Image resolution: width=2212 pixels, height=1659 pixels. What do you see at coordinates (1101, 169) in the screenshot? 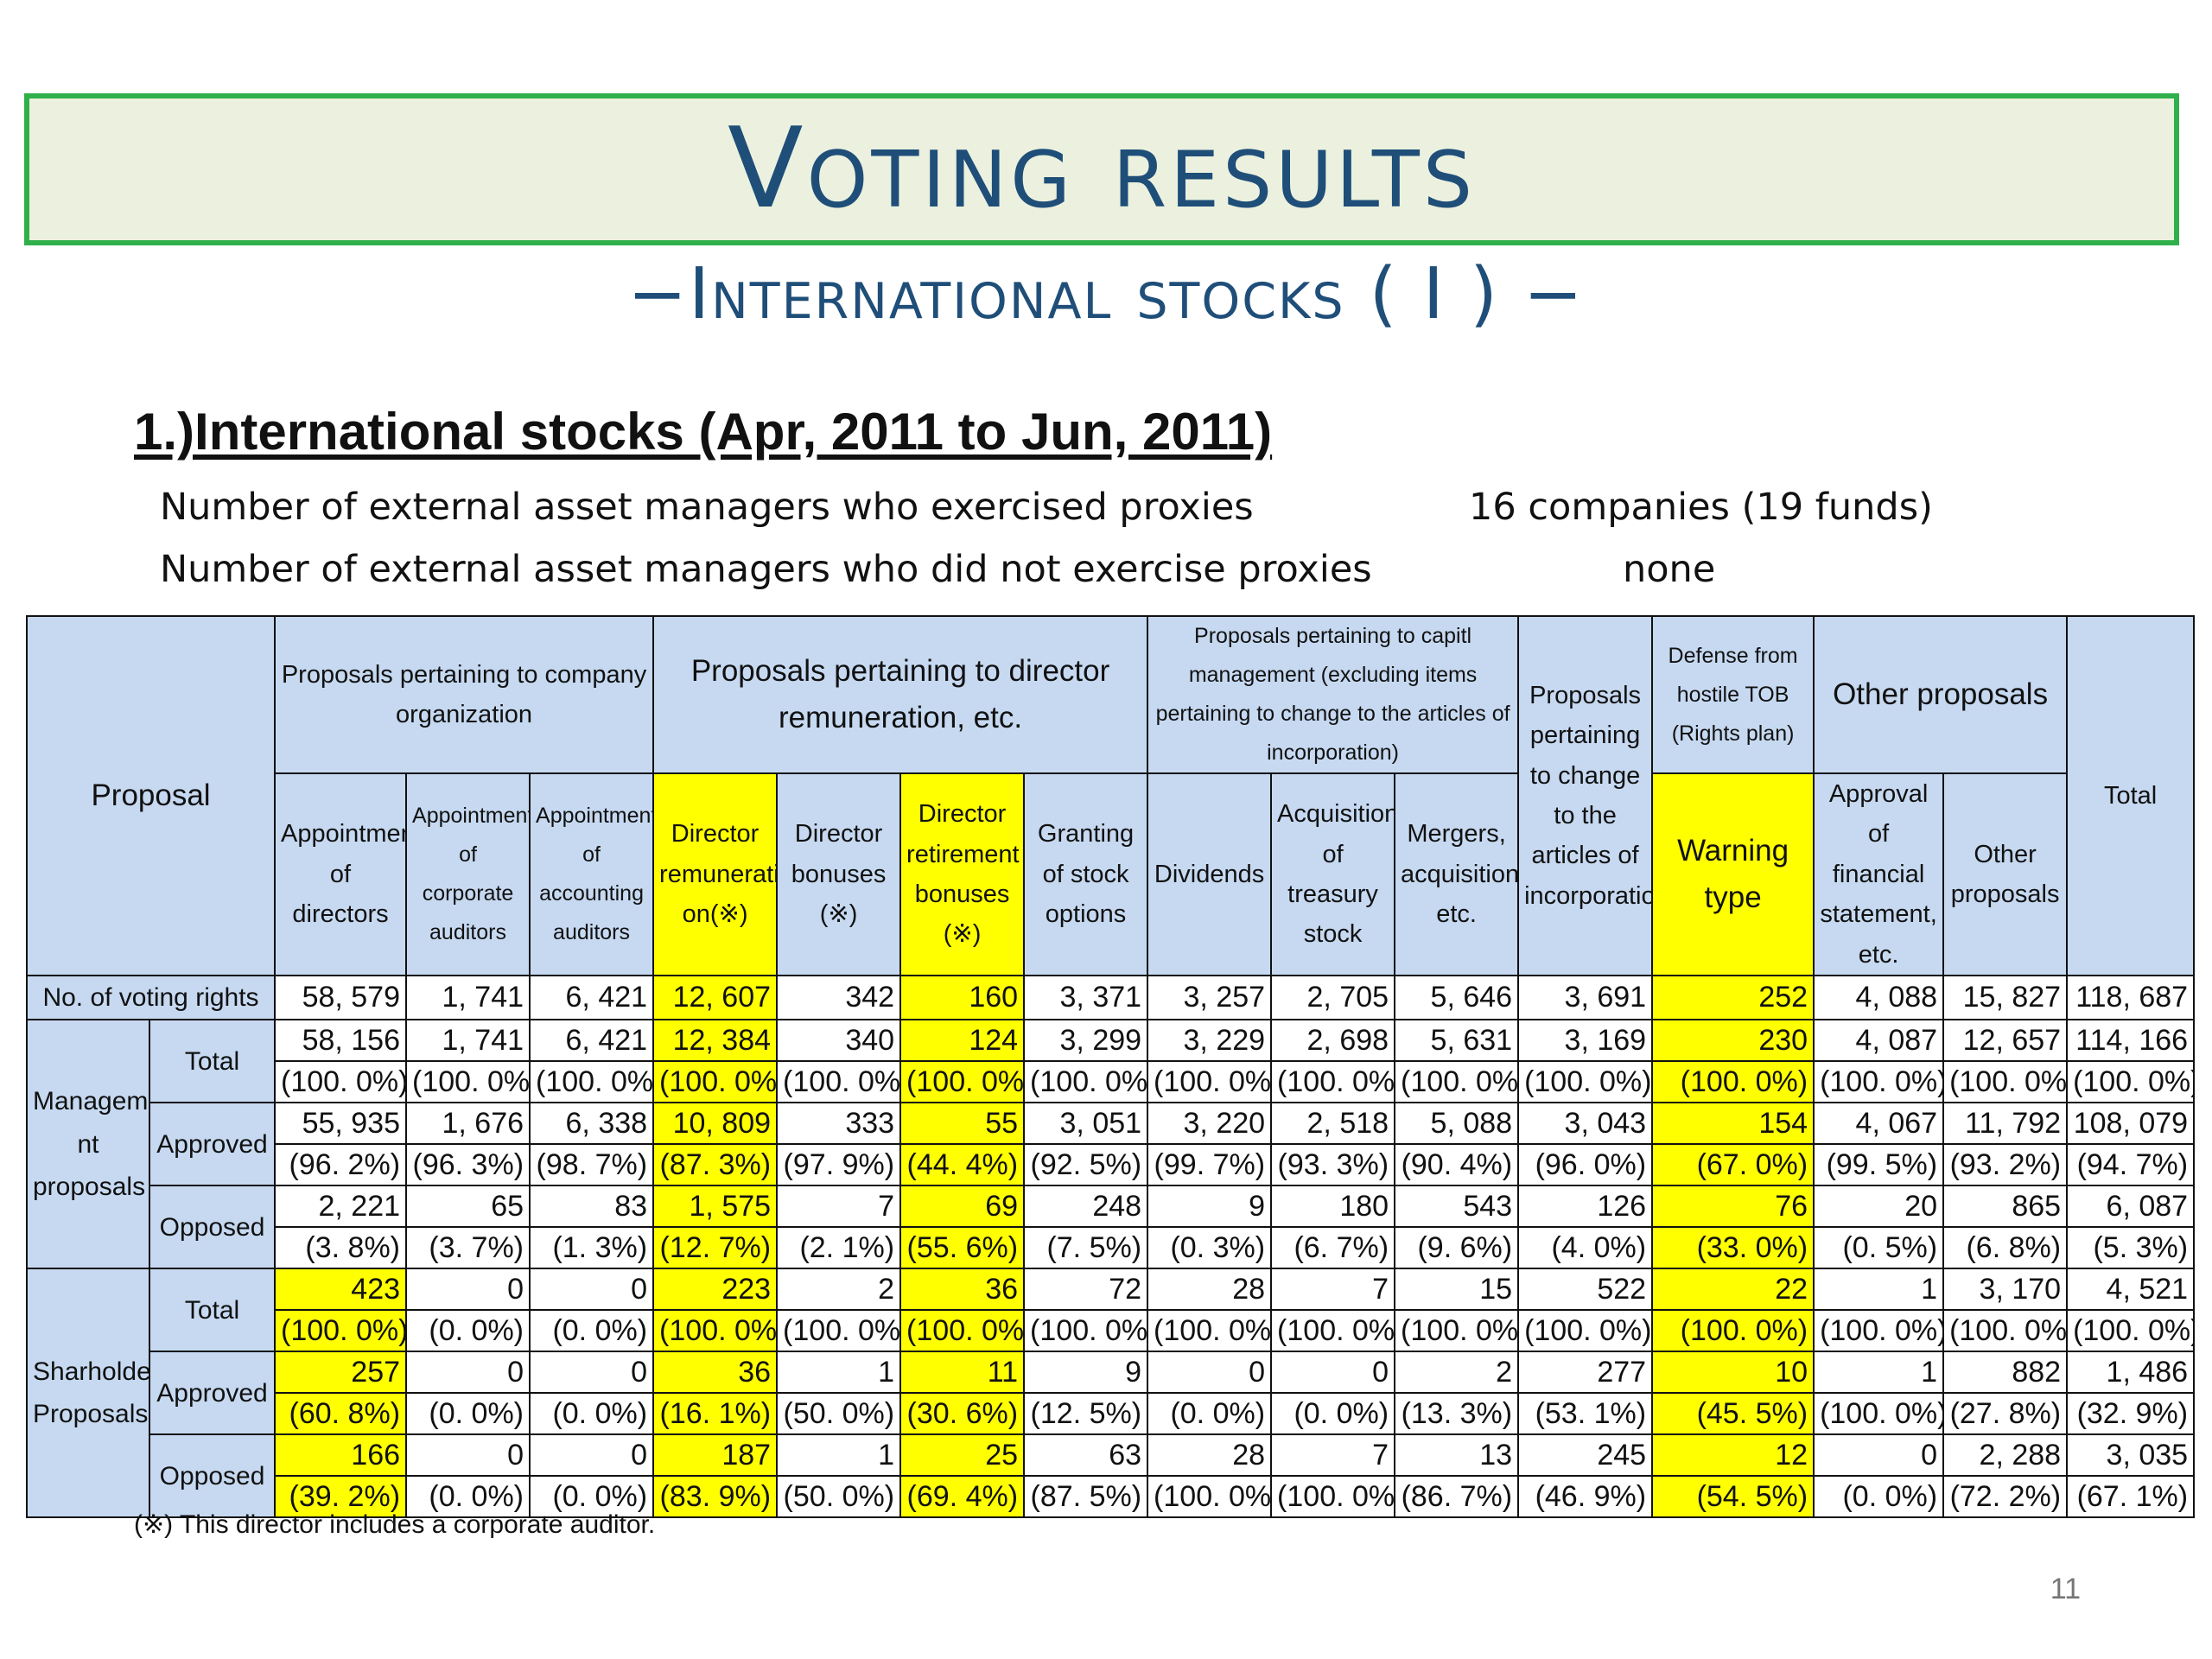
I see `title-box: Voting results` at bounding box center [1101, 169].